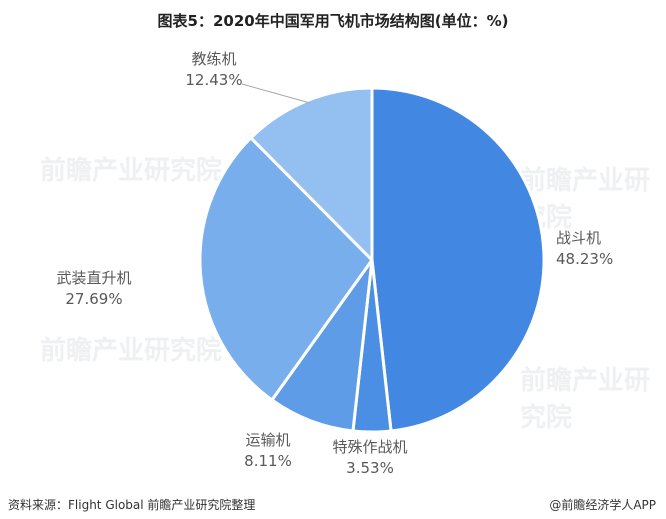  What do you see at coordinates (370, 468) in the screenshot?
I see `slice-value-label: 3.53%` at bounding box center [370, 468].